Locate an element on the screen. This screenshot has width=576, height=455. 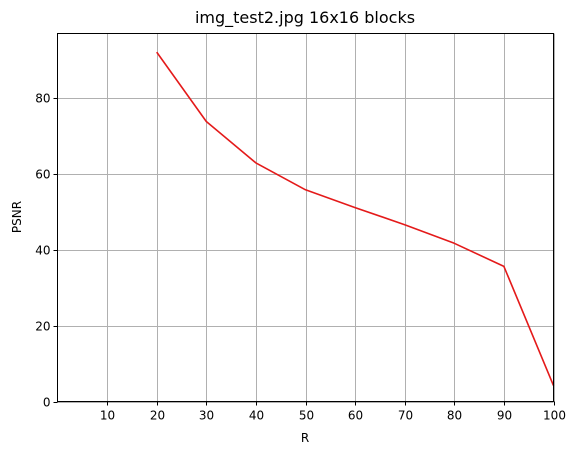
x-tick-label: 90 is located at coordinates (504, 416).